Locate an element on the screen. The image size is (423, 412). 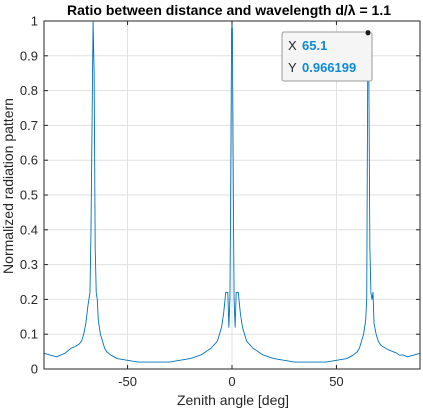
y-tick-label-9: 0.9 is located at coordinates (29, 55).